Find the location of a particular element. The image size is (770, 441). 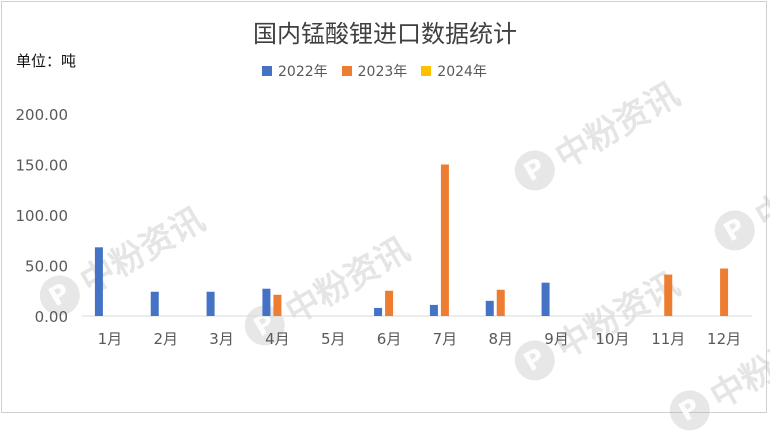

x-tick-label: 1月 is located at coordinates (110, 339).